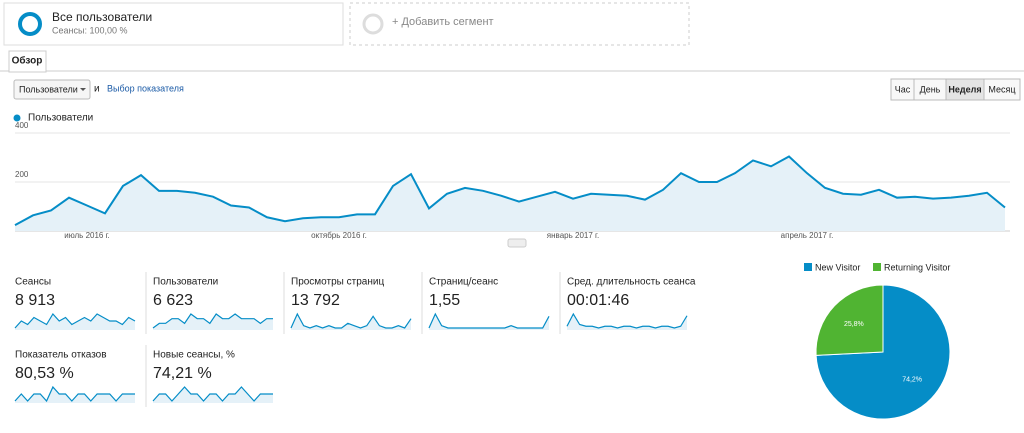 Image resolution: width=1024 pixels, height=433 pixels. Describe the element at coordinates (631, 282) in the screenshot. I see `metric-label: Сред. длительность сеанса` at that location.